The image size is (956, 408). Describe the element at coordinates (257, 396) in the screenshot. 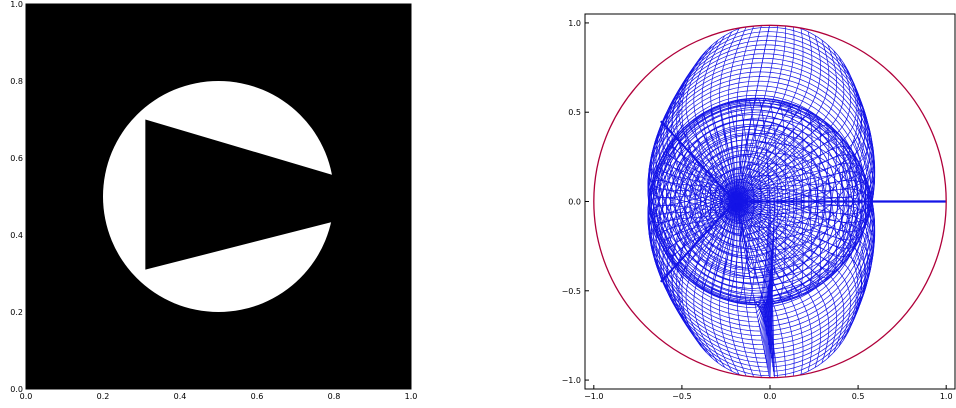

I see `x-tick-label: 0.6` at that location.